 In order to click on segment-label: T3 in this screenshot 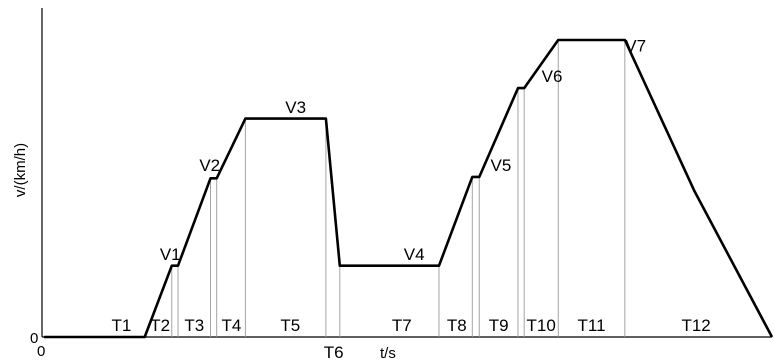, I will do `click(194, 325)`.